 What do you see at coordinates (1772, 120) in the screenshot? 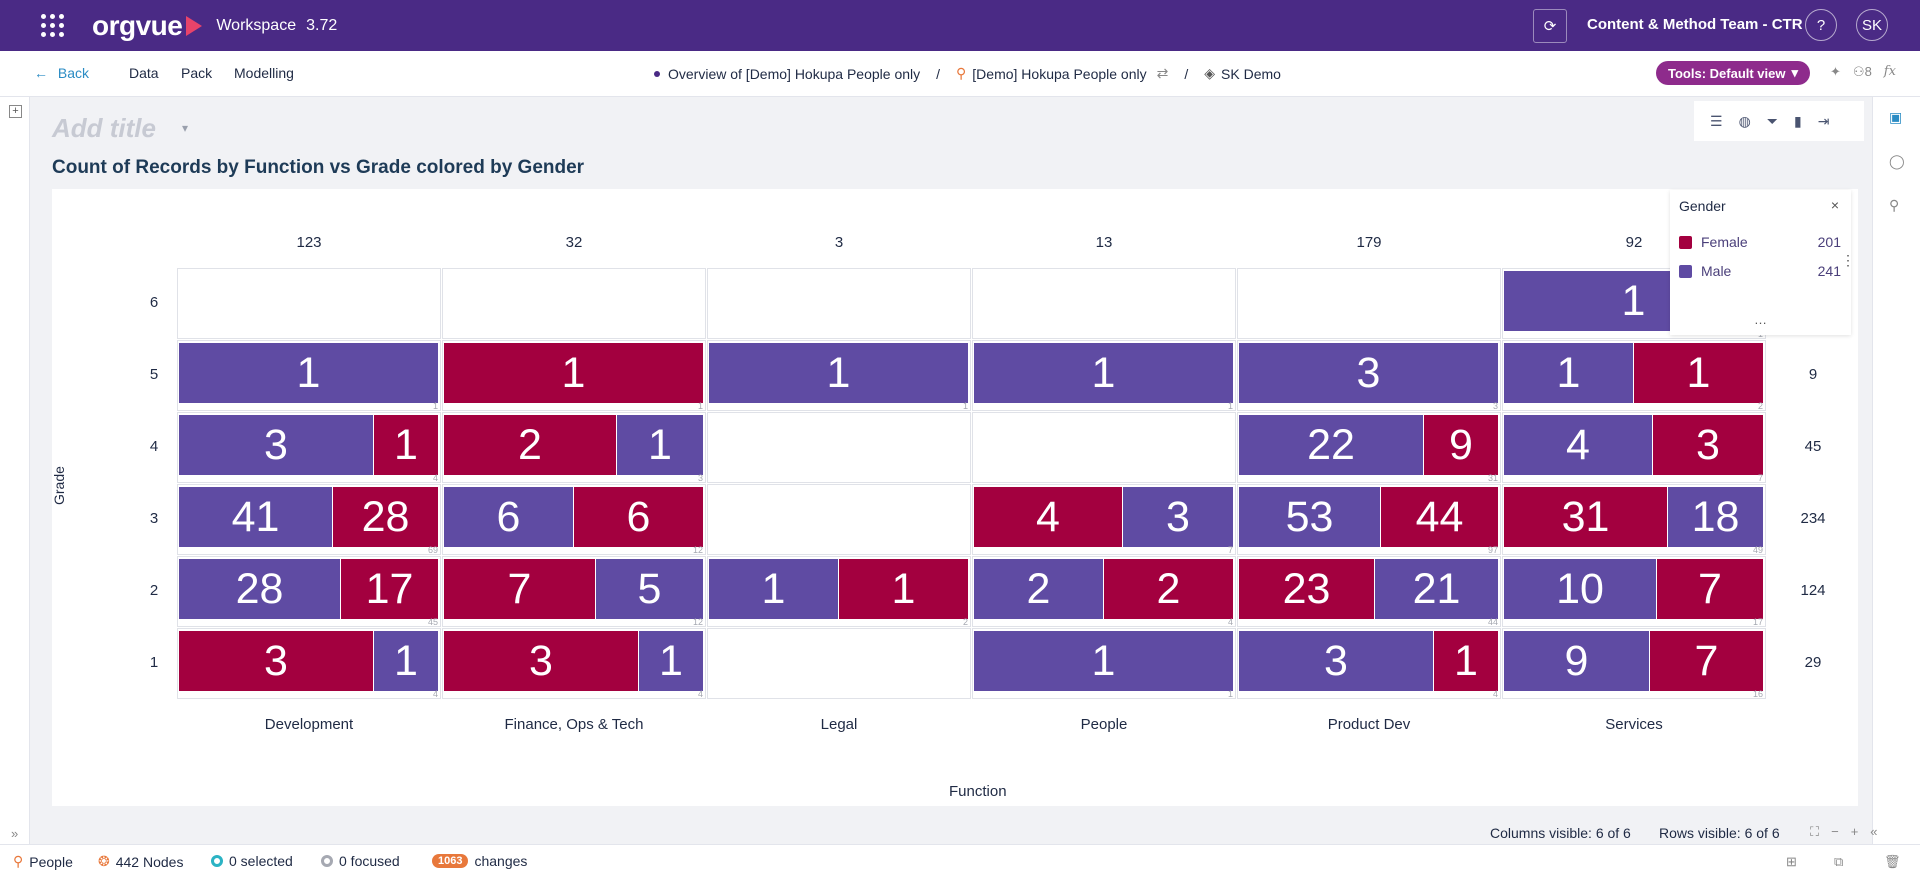
I see `filter-icon: ⏷` at bounding box center [1772, 120].